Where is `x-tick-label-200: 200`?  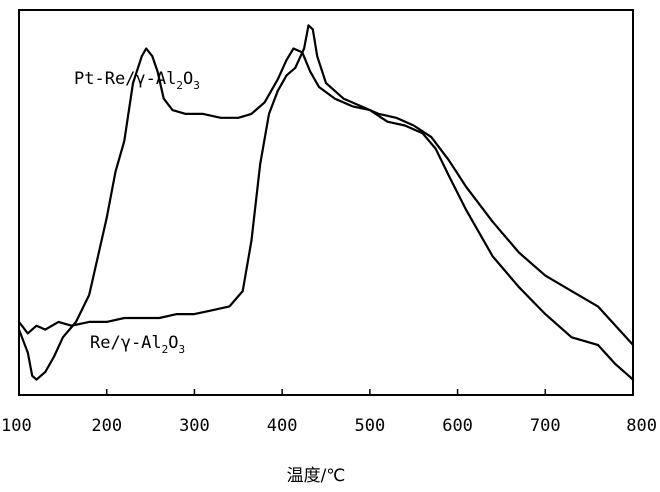 x-tick-label-200: 200 is located at coordinates (106, 426).